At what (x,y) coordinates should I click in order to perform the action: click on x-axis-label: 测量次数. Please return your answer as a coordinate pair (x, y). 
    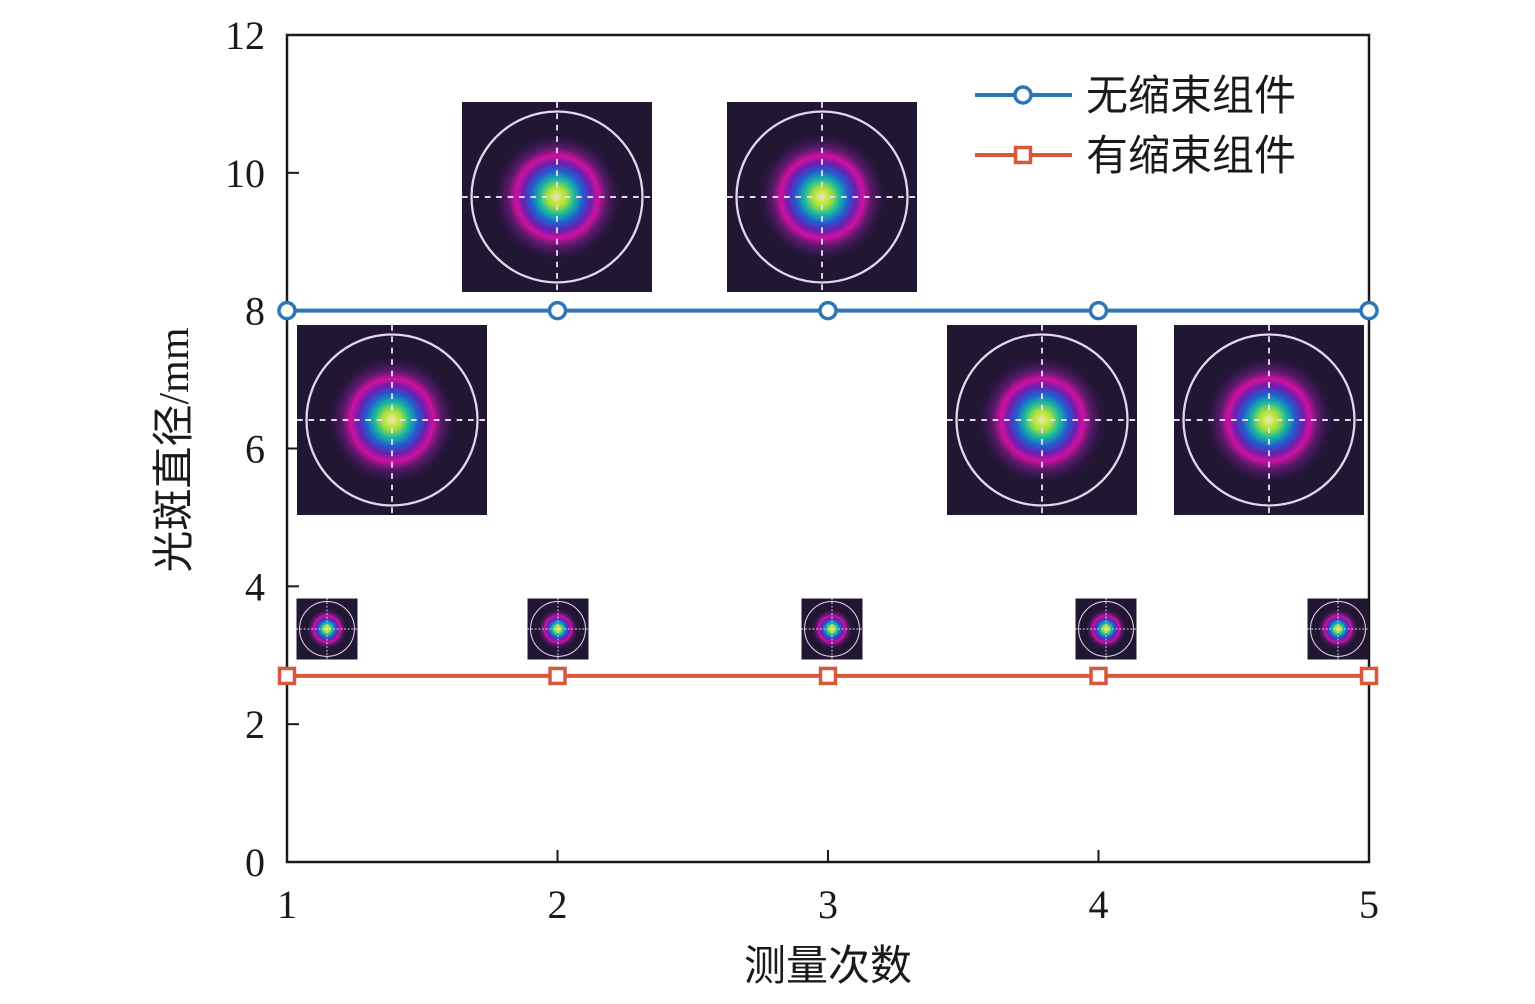
    Looking at the image, I should click on (828, 967).